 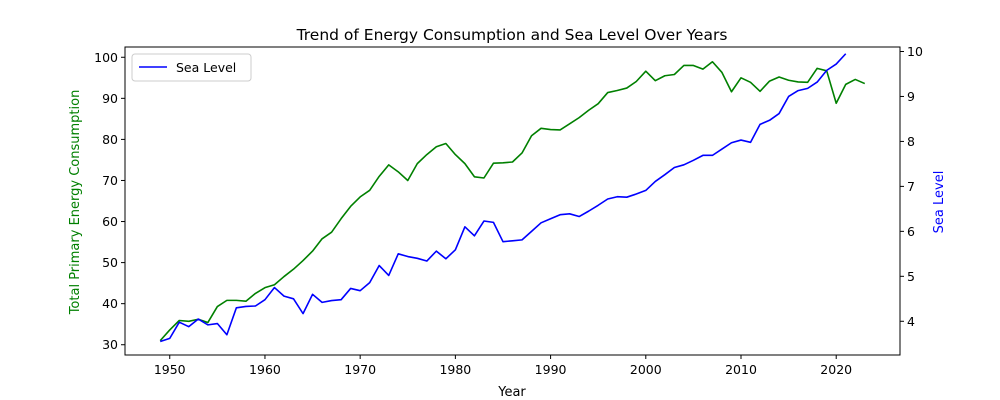 I want to click on x-tick-label: 2000, so click(x=646, y=369).